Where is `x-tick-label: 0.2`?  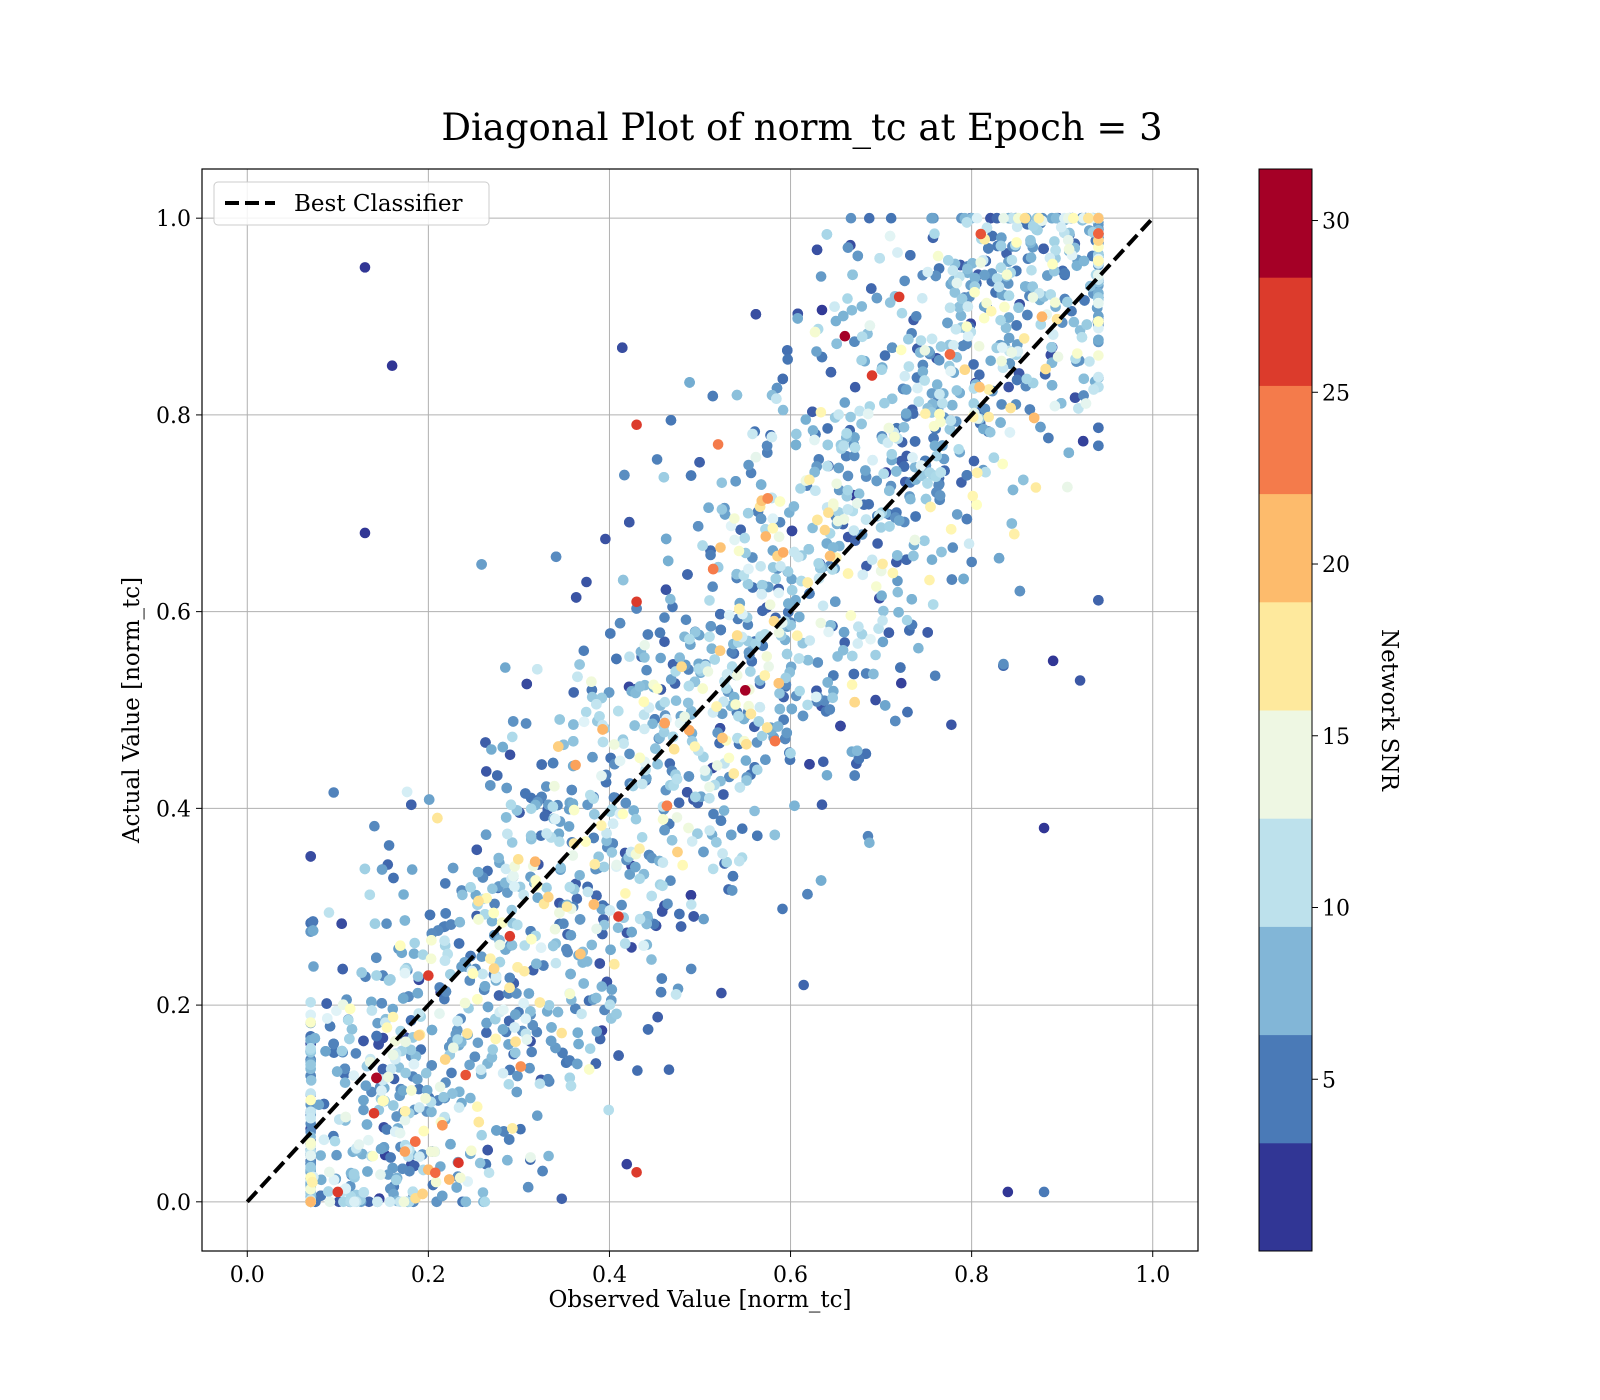
x-tick-label: 0.2 is located at coordinates (428, 1275).